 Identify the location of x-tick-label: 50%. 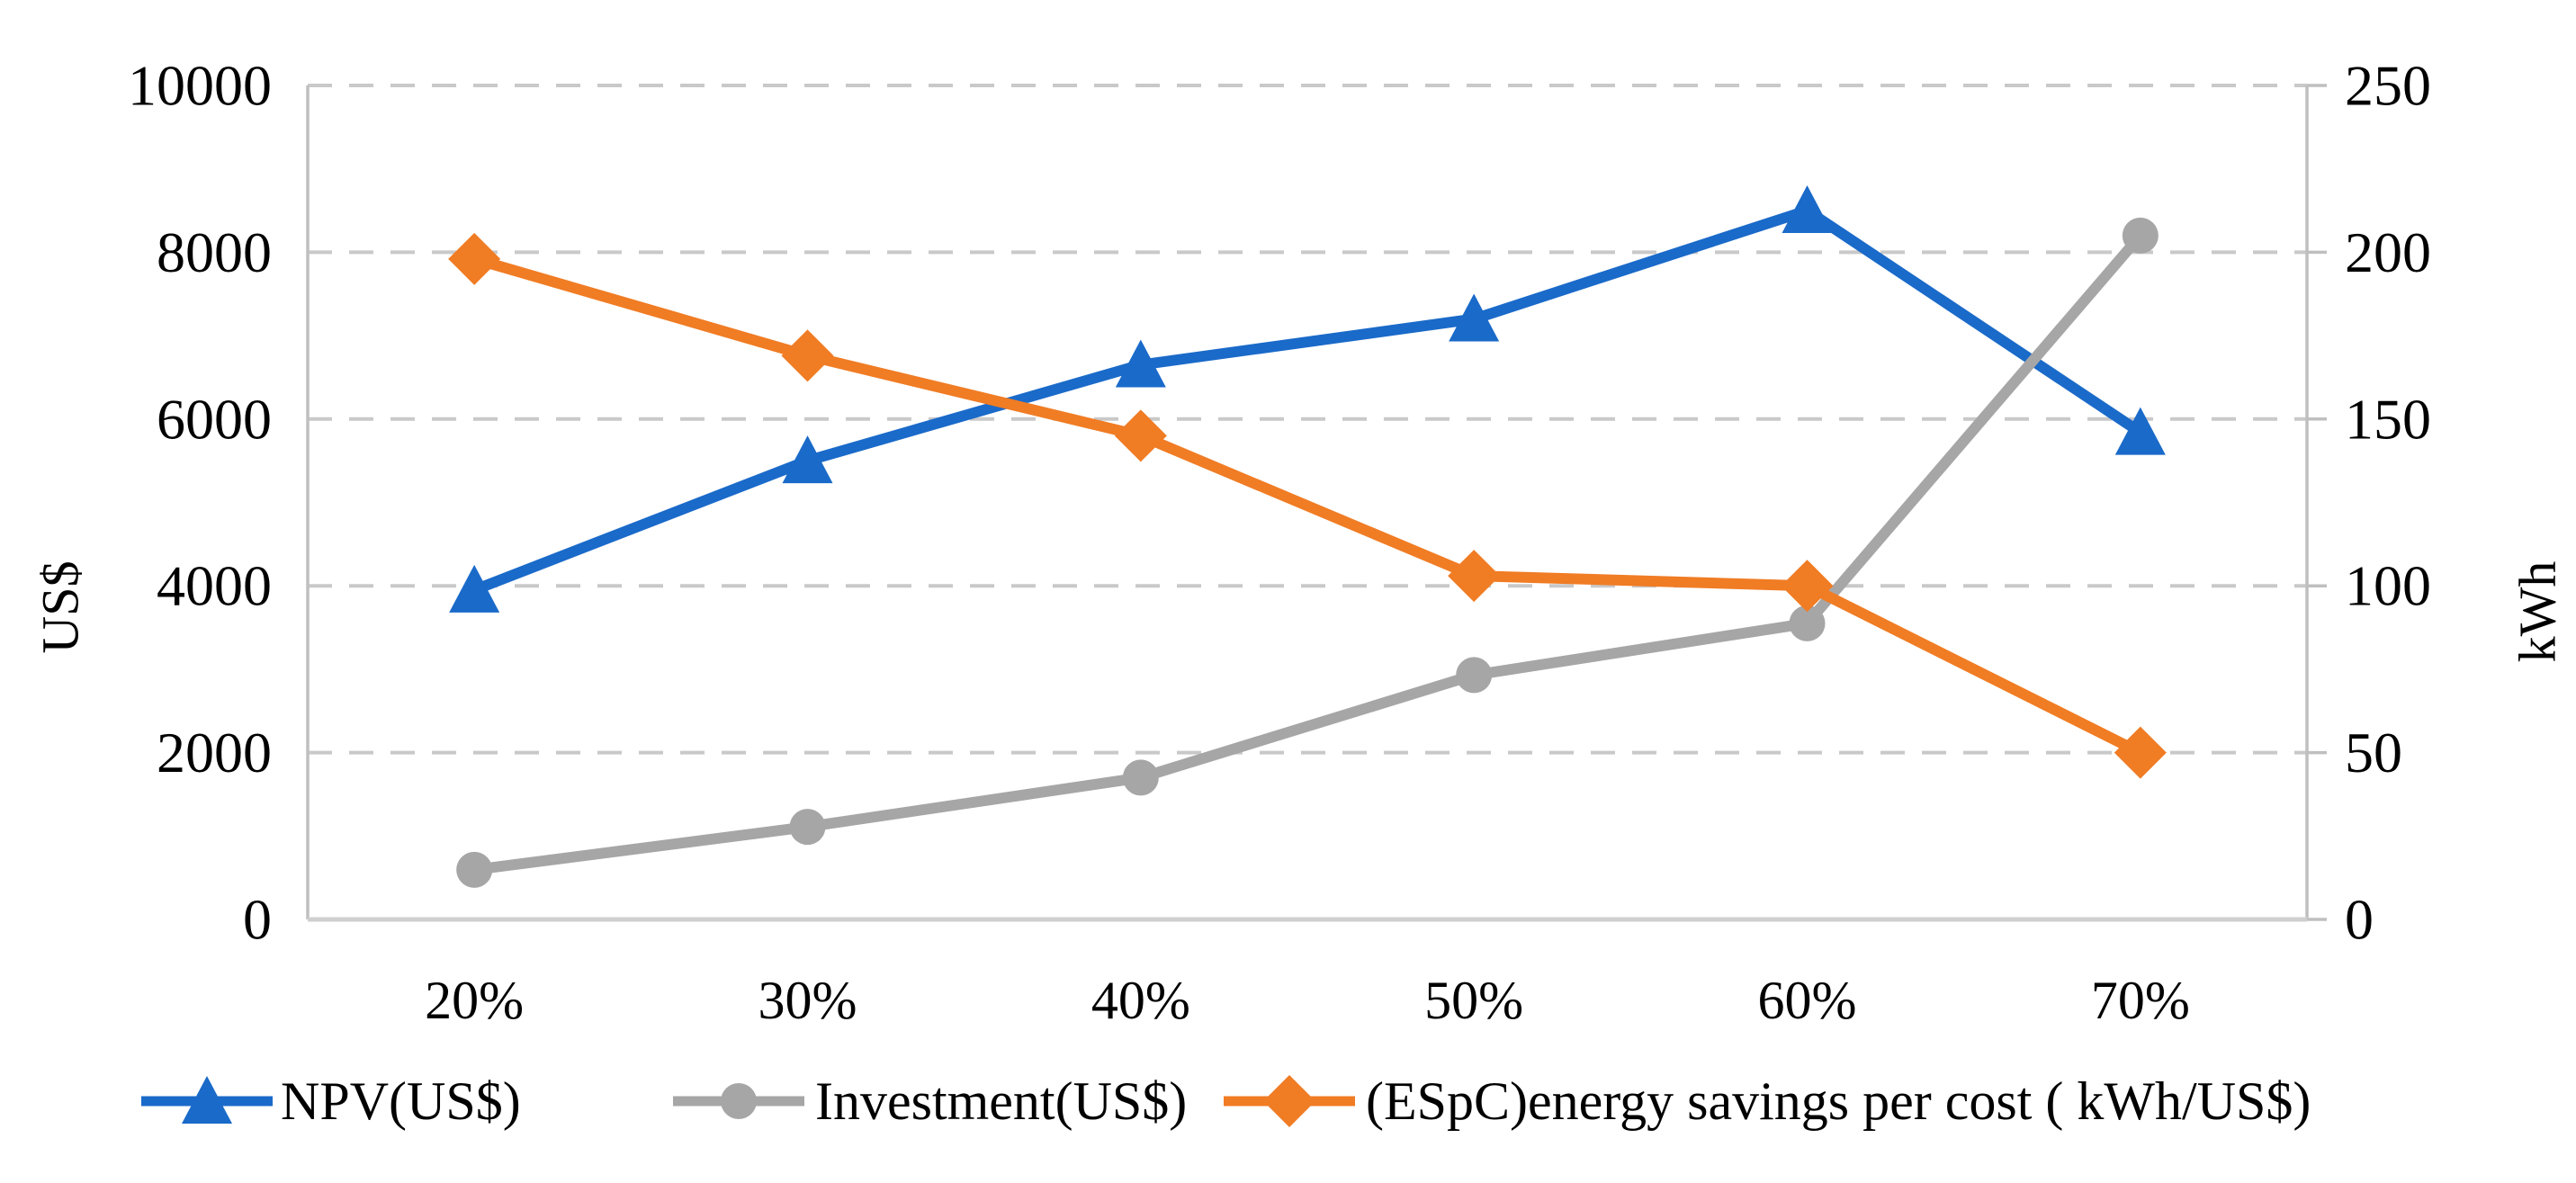
(1474, 1000).